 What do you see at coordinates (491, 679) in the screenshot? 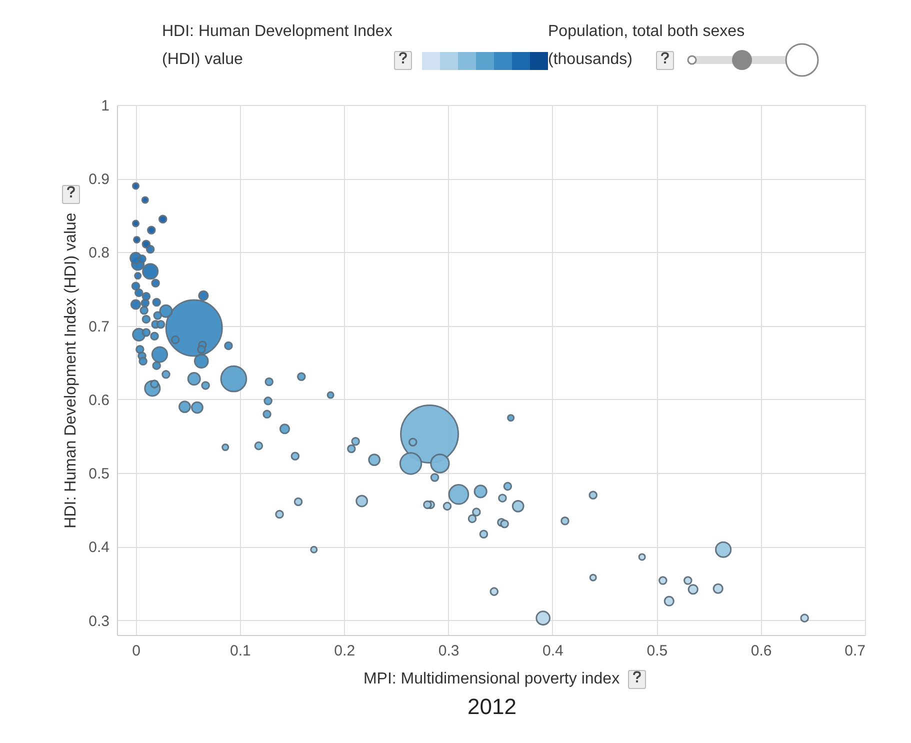
I see `x-axis-title: MPI: Multidimensional poverty index` at bounding box center [491, 679].